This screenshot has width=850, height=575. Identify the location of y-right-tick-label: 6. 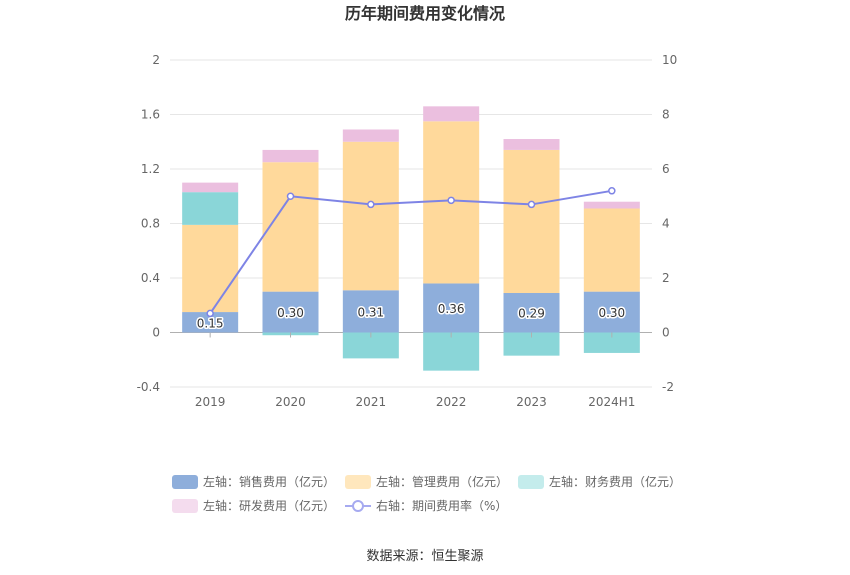
(666, 169).